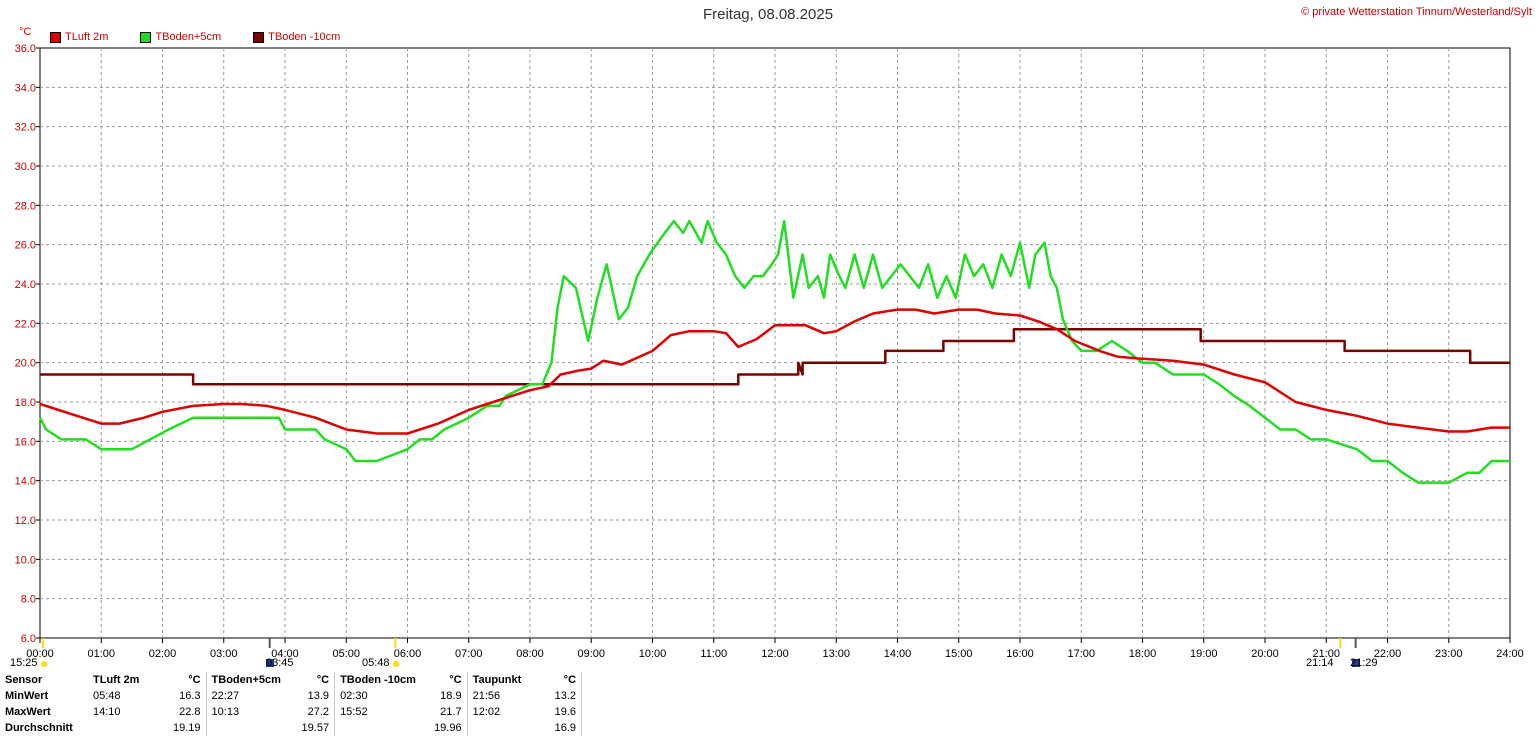 This screenshot has height=743, width=1536. Describe the element at coordinates (188, 37) in the screenshot. I see `legend-label-tboden5: TBoden+5cm` at that location.